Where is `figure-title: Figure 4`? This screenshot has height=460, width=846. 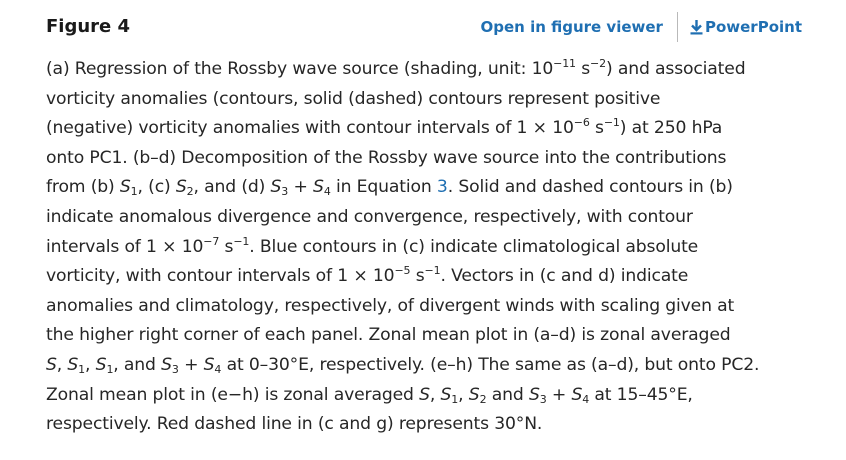
figure-title: Figure 4 is located at coordinates (88, 26).